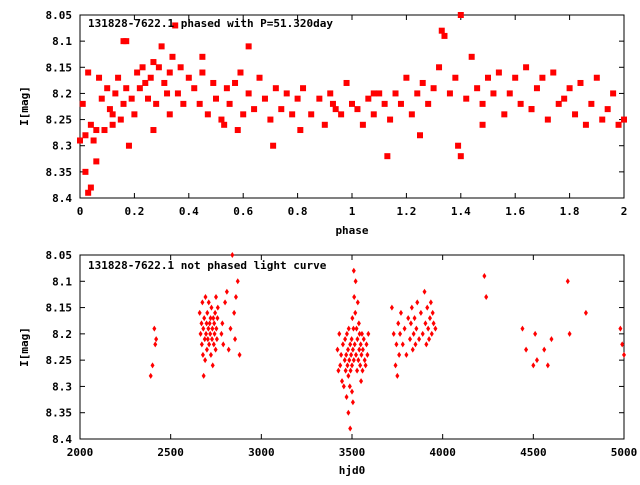 The height and width of the screenshot is (485, 640). What do you see at coordinates (62, 198) in the screenshot?
I see `phased-y-tick-label: 8.4` at bounding box center [62, 198].